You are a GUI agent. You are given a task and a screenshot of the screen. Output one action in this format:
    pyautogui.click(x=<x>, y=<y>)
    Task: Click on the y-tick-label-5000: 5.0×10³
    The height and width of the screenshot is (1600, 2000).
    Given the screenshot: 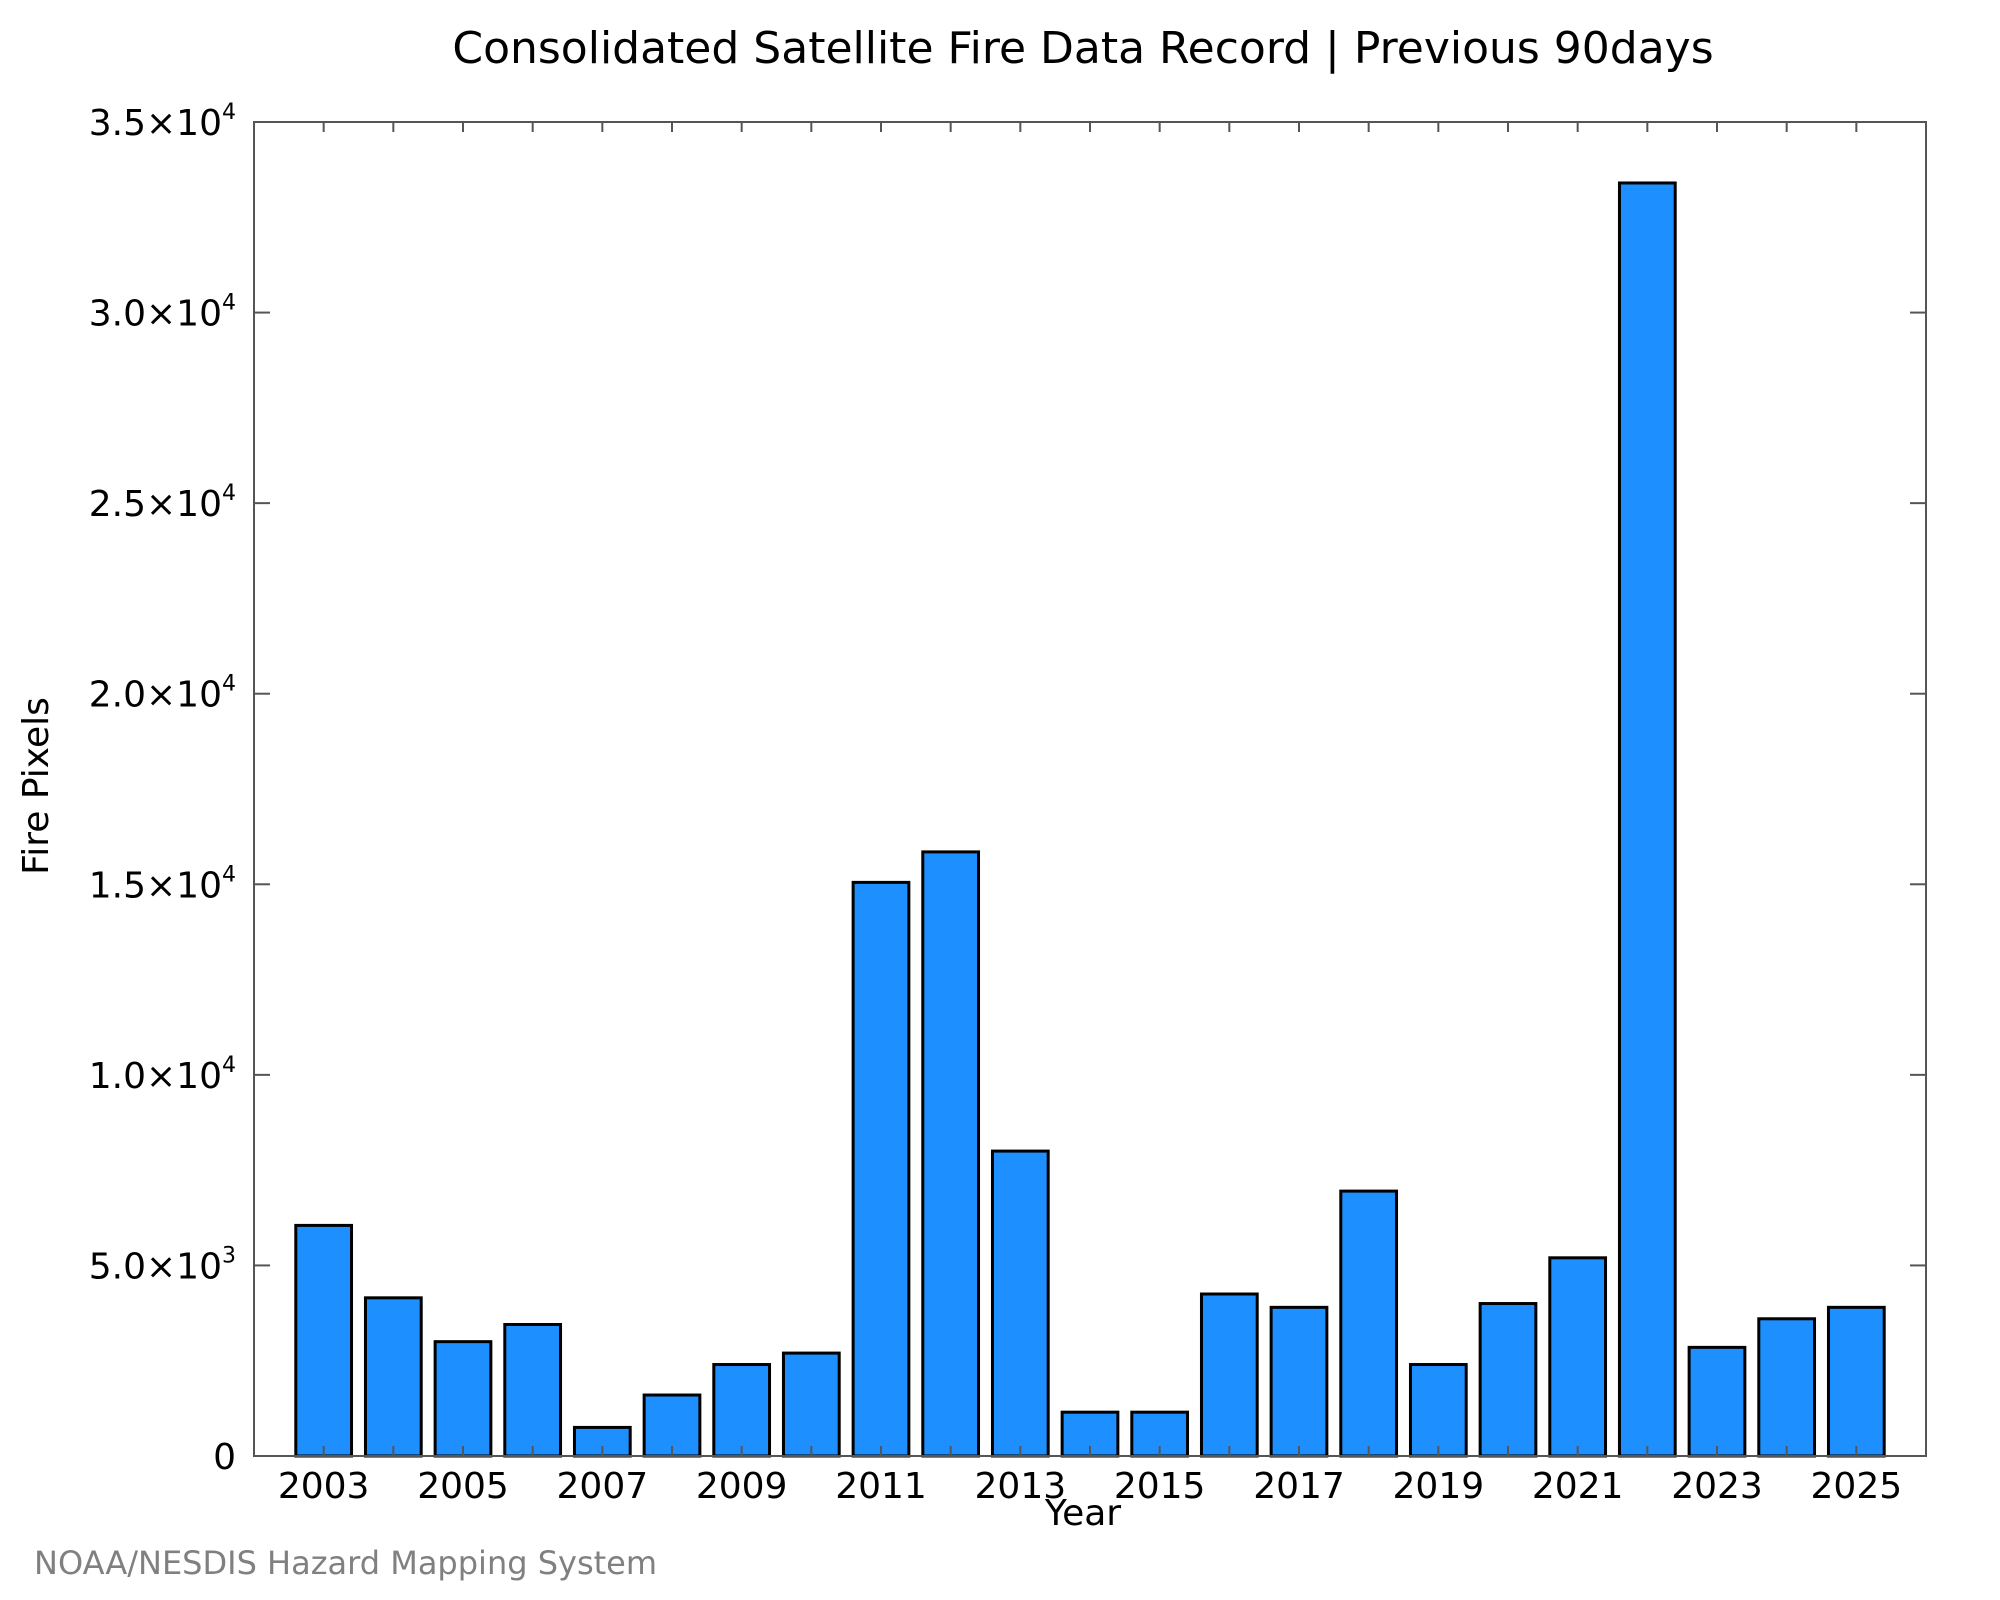 What is the action you would take?
    pyautogui.click(x=162, y=1265)
    